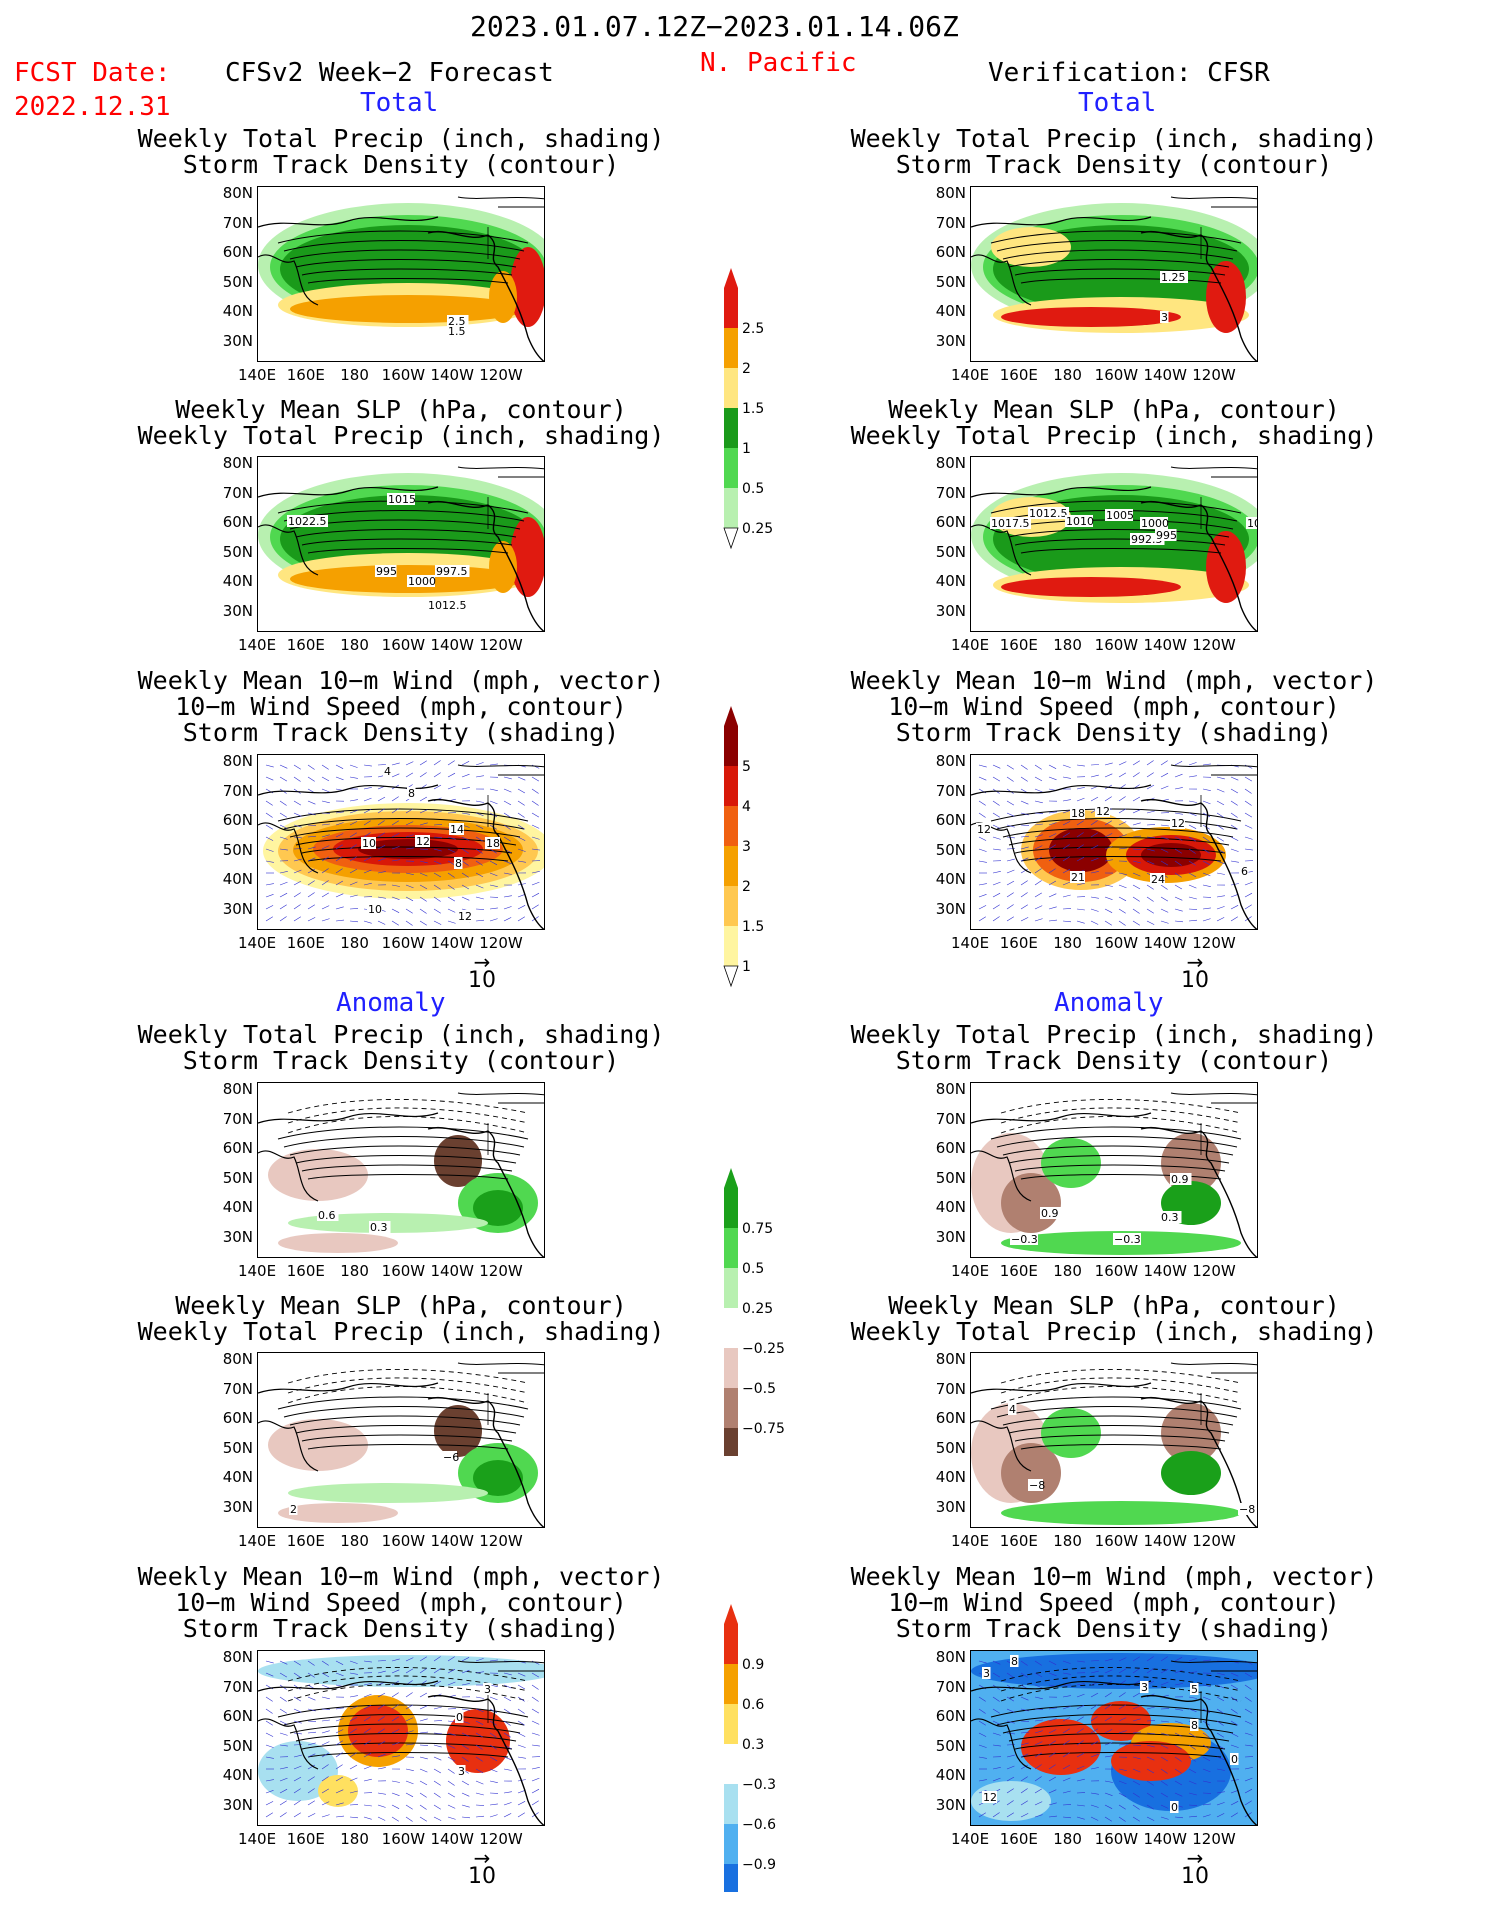 The image size is (1487, 1925). Describe the element at coordinates (1195, 962) in the screenshot. I see `reference-arrow-icon: →` at that location.